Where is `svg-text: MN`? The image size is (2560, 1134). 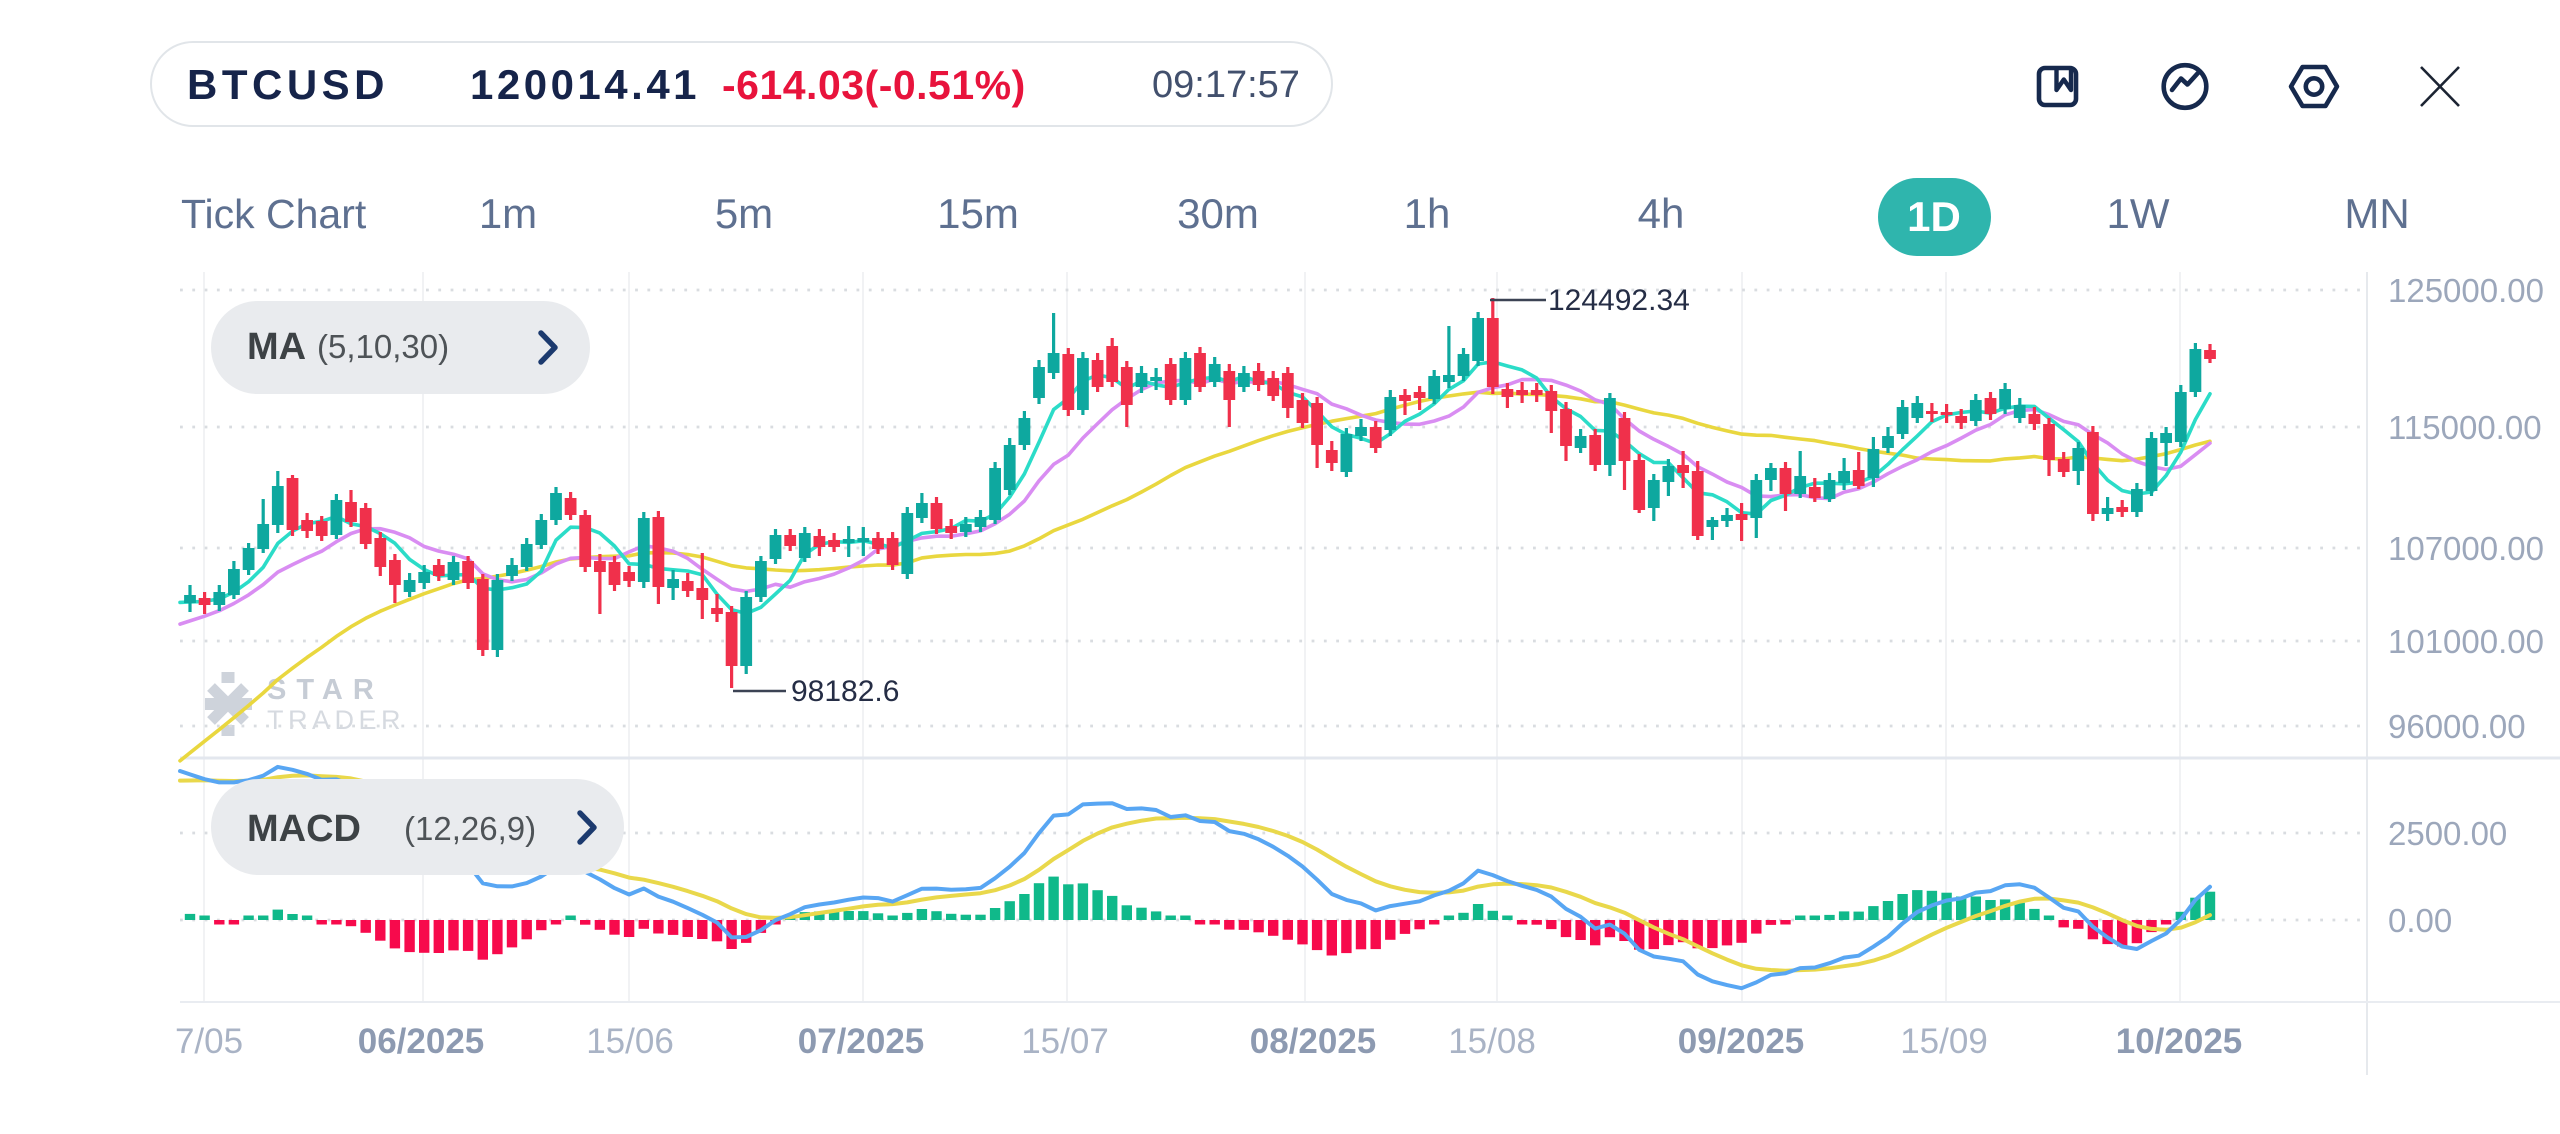 svg-text: MN is located at coordinates (2376, 213).